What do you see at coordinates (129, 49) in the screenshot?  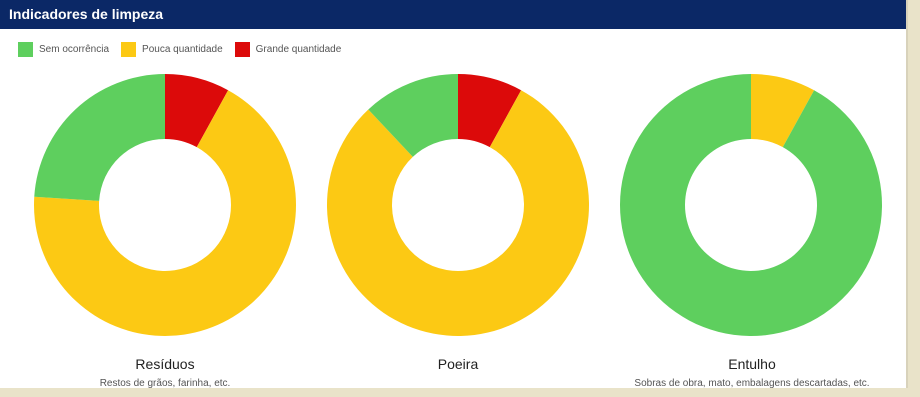 I see `legend-swatch-yellow` at bounding box center [129, 49].